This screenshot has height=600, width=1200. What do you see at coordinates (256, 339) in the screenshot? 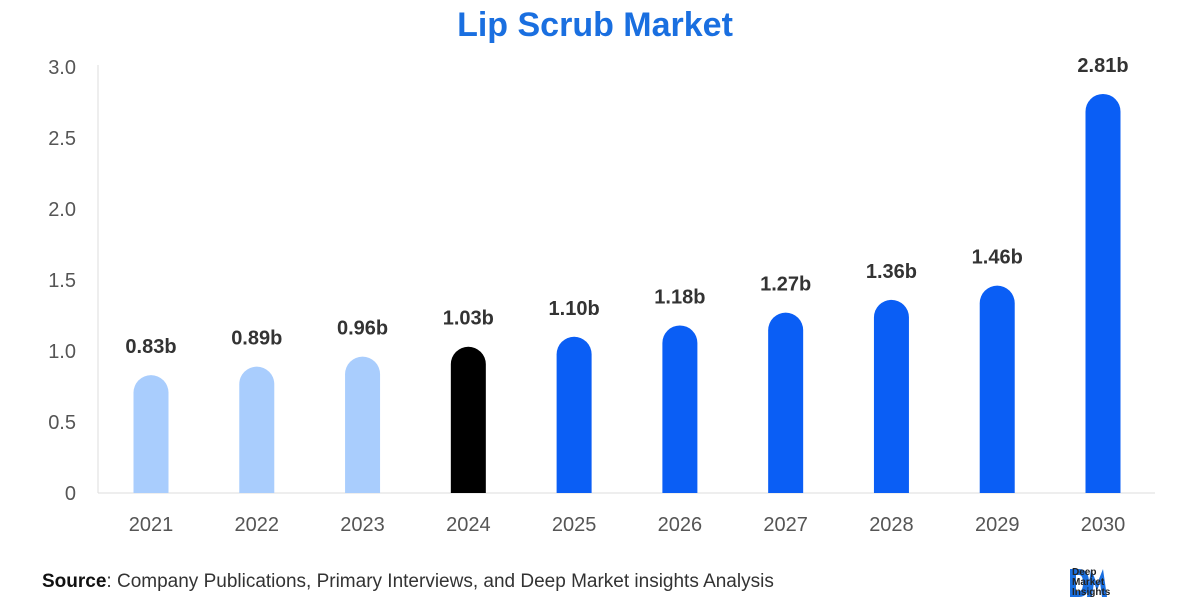
I see `data-label-2022: 0.89b` at bounding box center [256, 339].